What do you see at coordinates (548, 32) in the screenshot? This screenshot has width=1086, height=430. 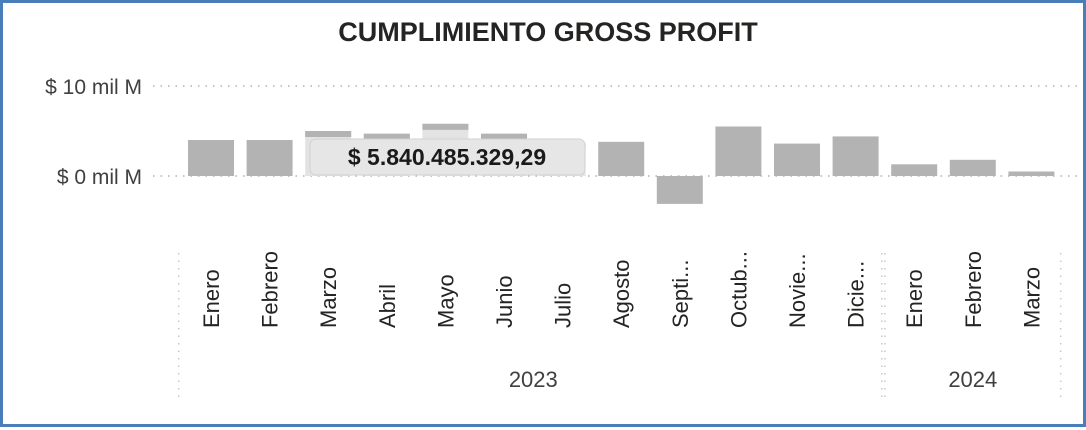 I see `chart-title: CUMPLIMIENTO GROSS PROFIT` at bounding box center [548, 32].